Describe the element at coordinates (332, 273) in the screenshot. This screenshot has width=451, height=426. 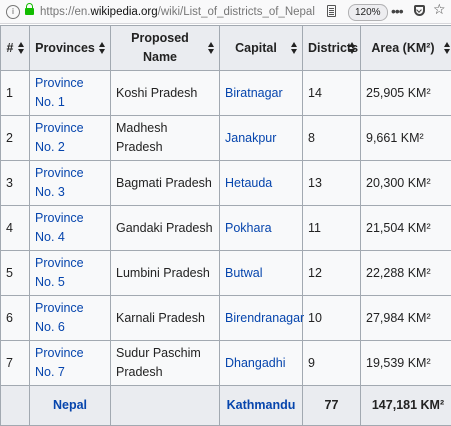
I see `districts-cell: 12` at that location.